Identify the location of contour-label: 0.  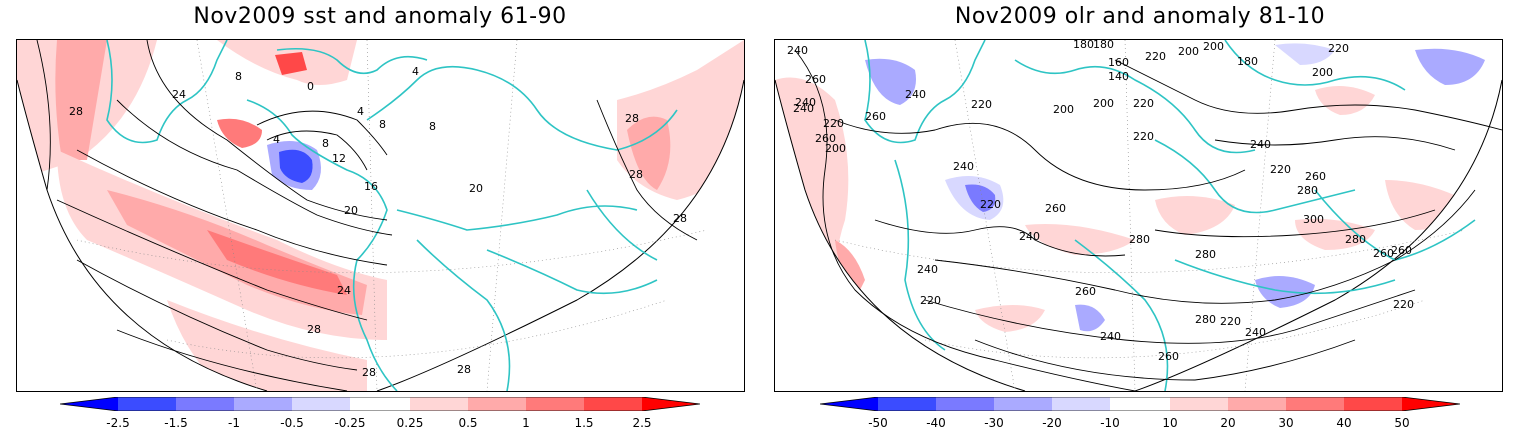
(310, 86).